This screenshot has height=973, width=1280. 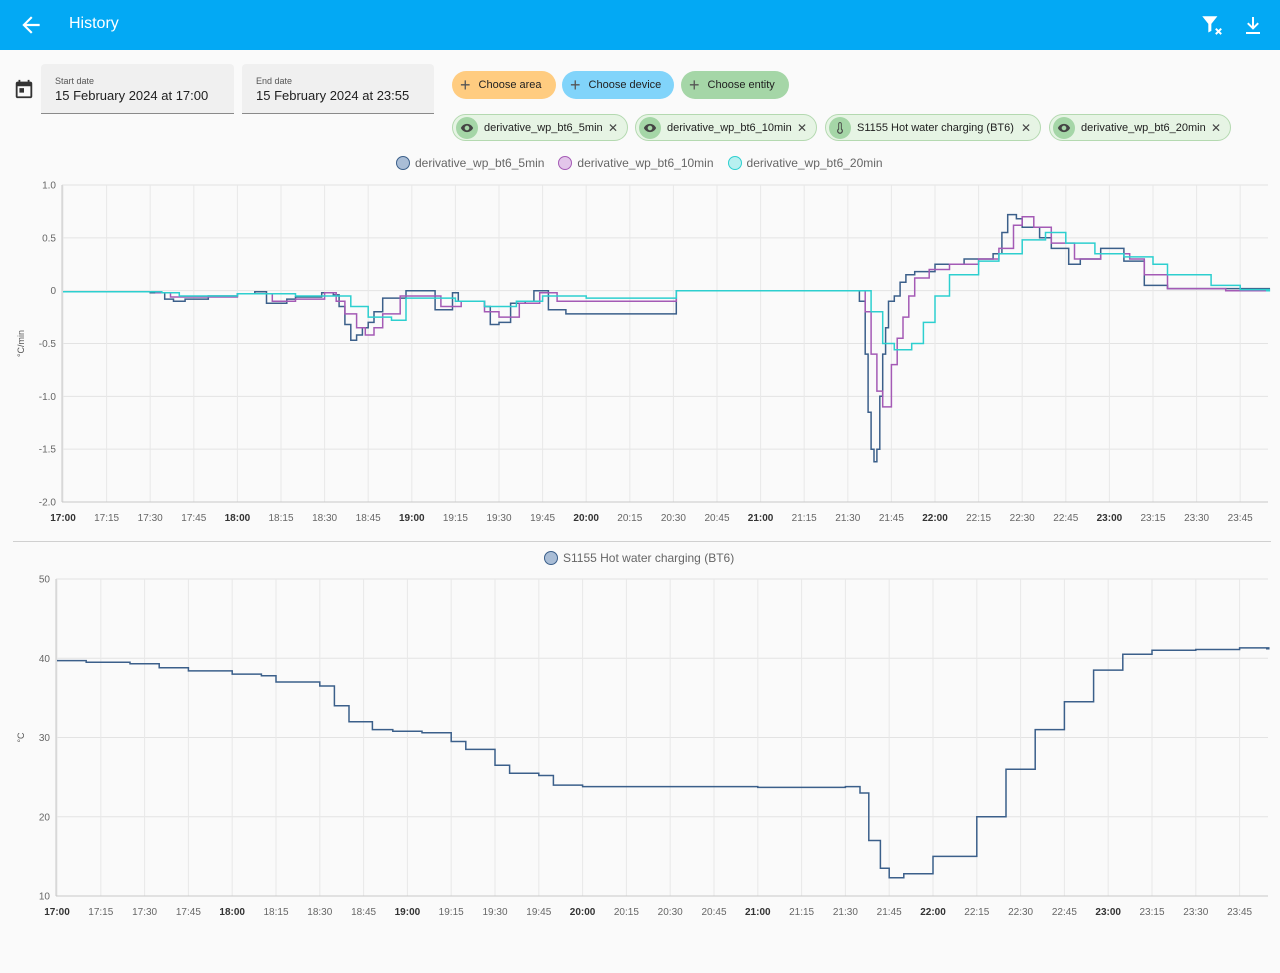 What do you see at coordinates (45, 580) in the screenshot?
I see `y-tick-label: 50` at bounding box center [45, 580].